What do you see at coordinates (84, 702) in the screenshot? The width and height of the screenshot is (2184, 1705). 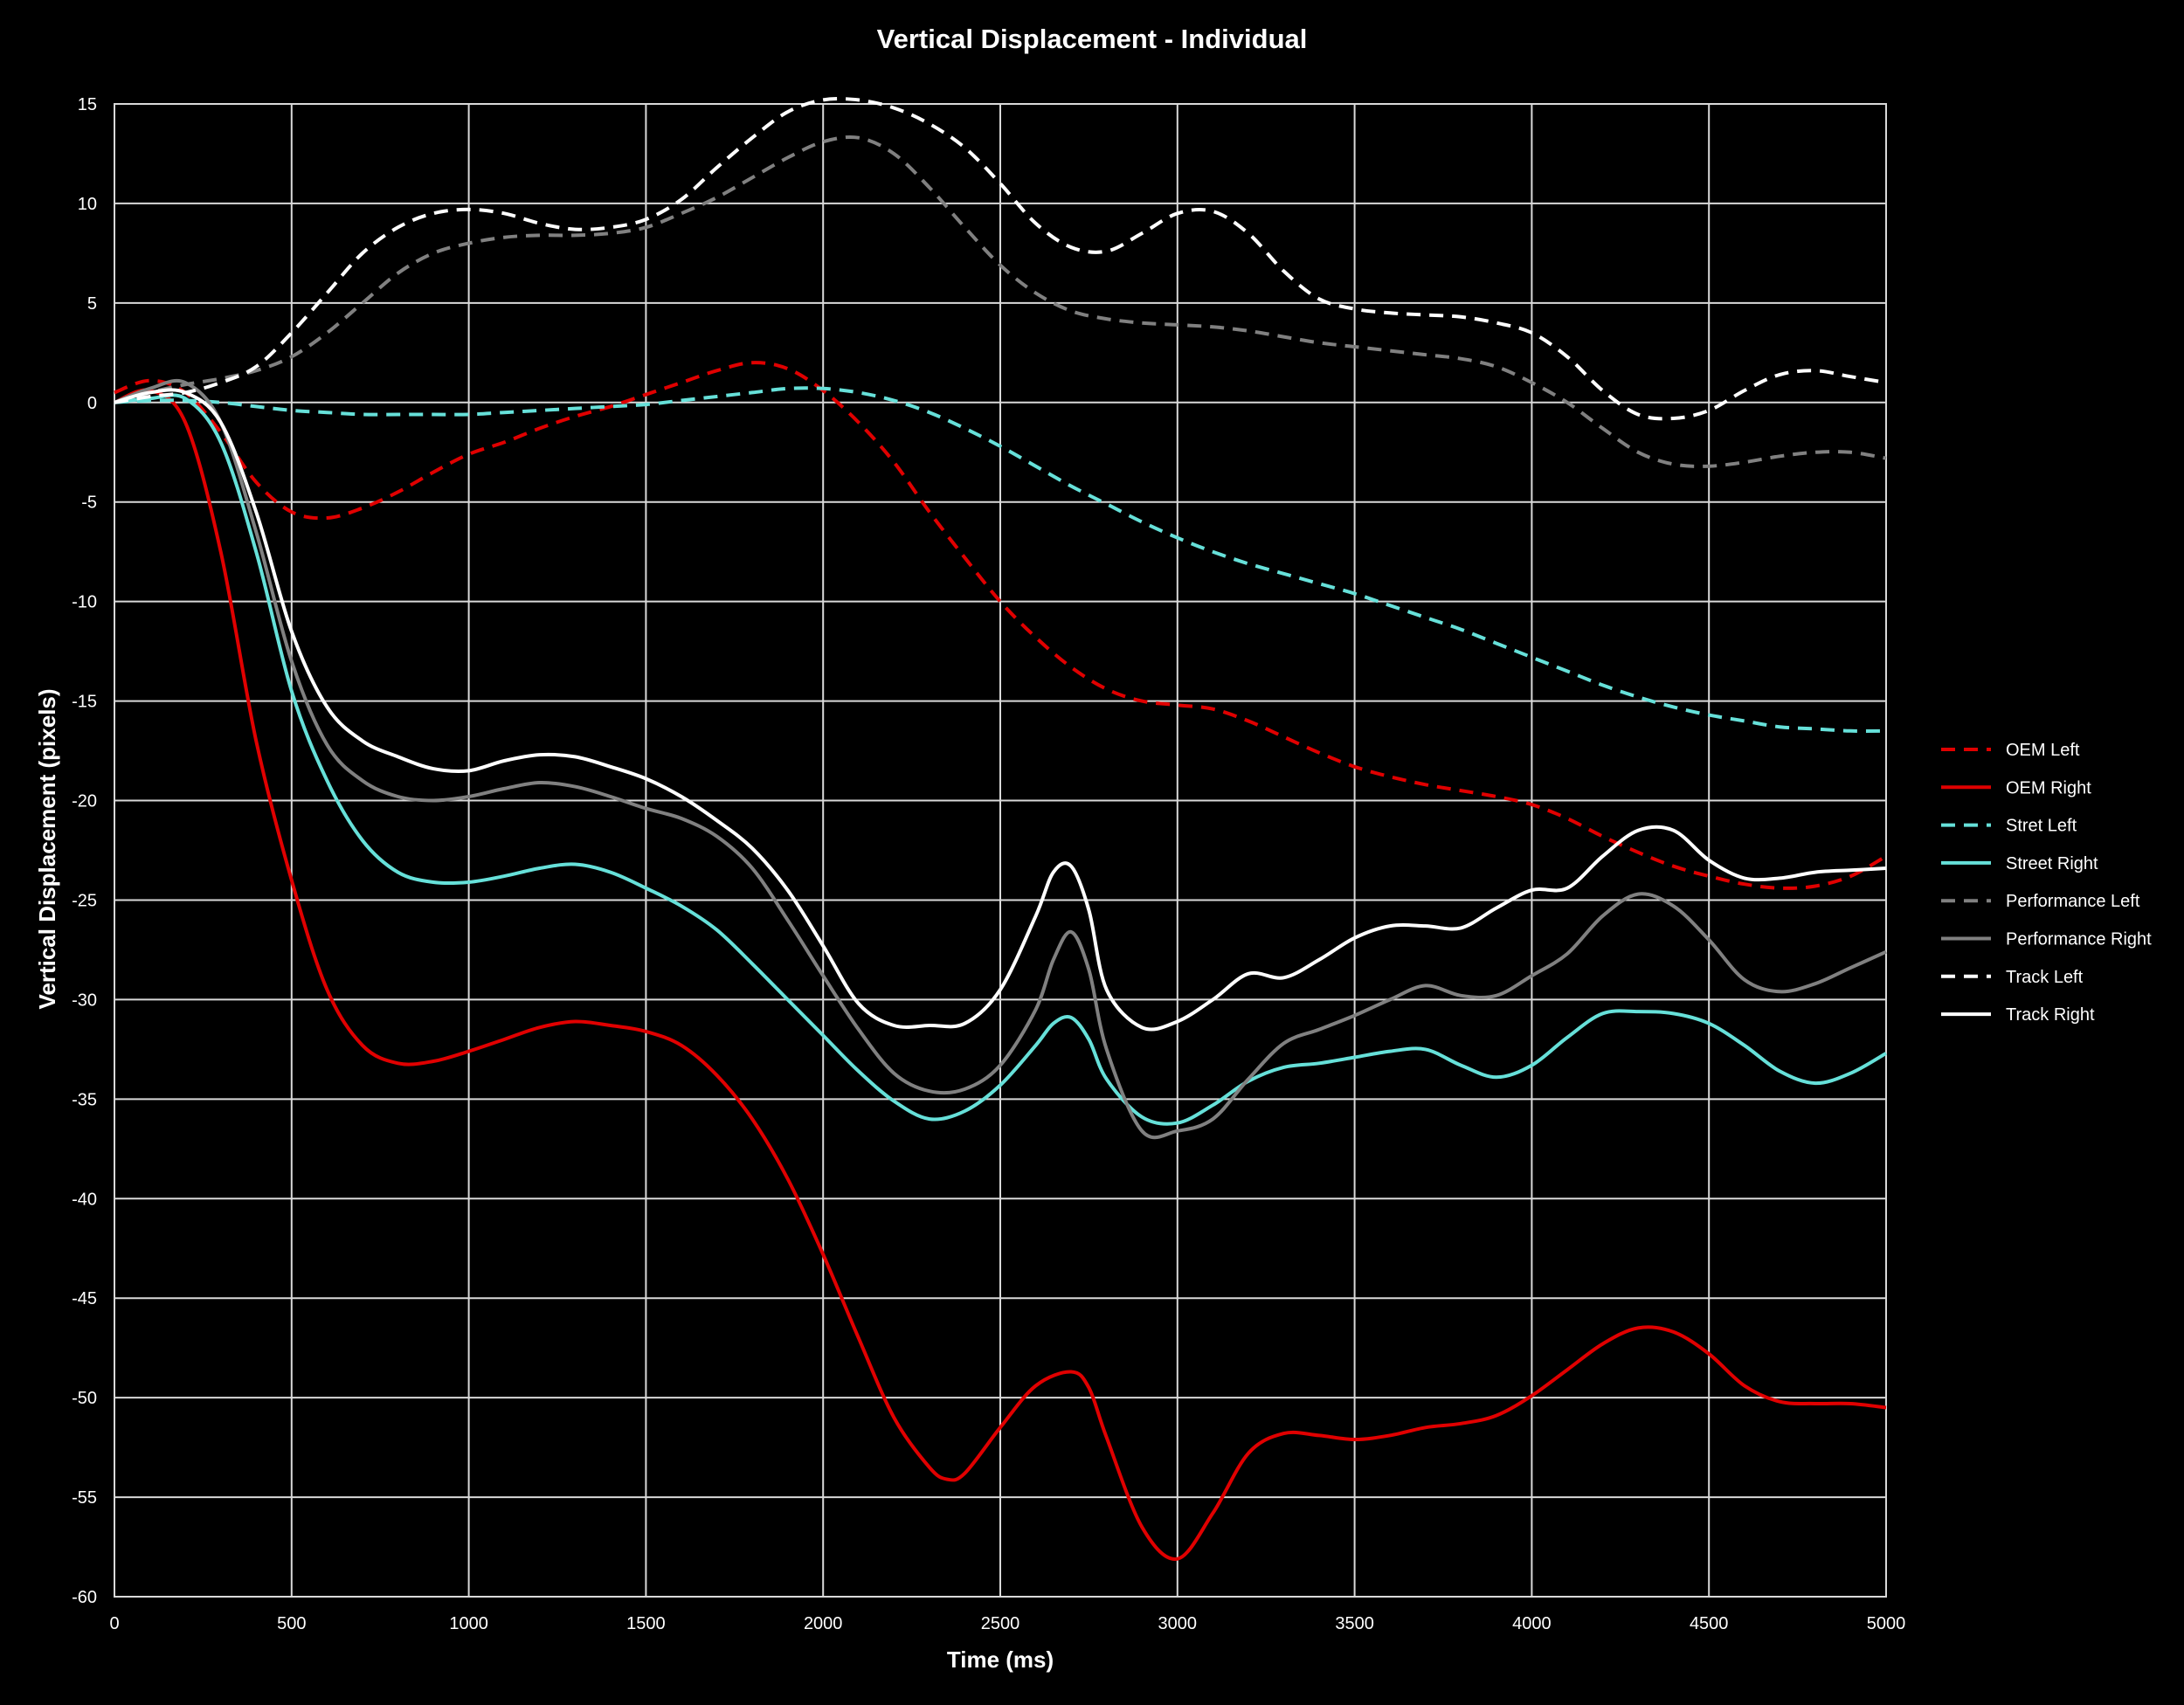 I see `y-tick-label: -15` at bounding box center [84, 702].